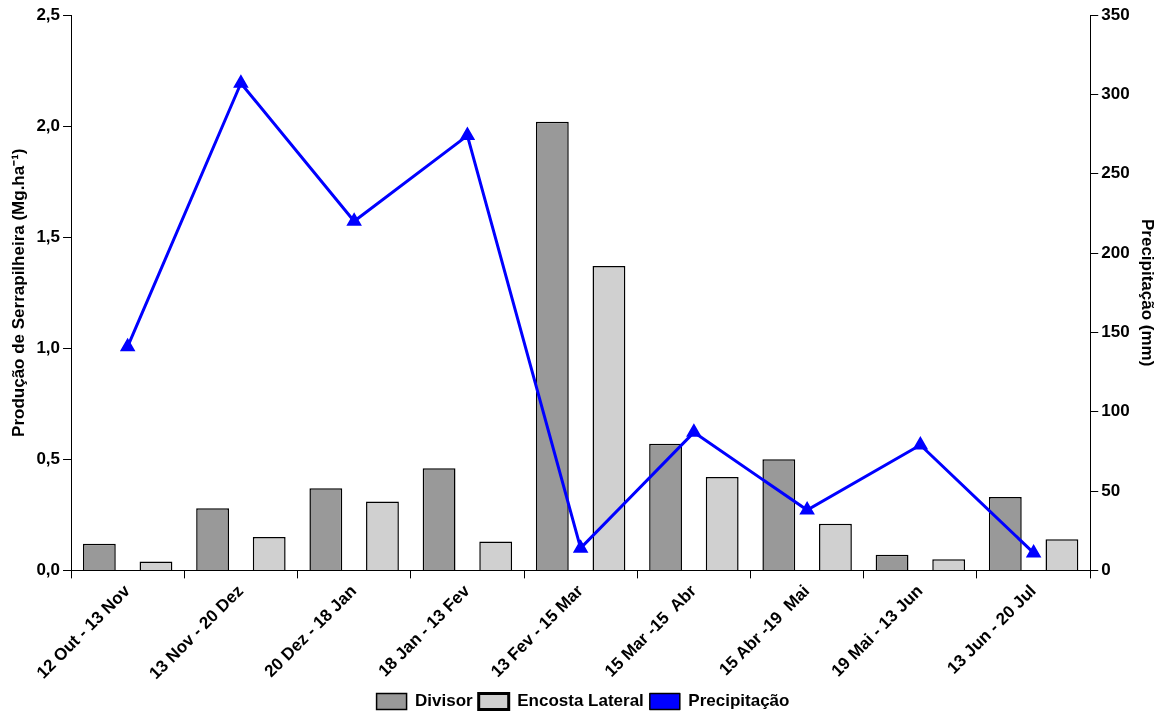 The image size is (1171, 725). I want to click on x-tick-label: 15 Mar -15 Abr, so click(650, 631).